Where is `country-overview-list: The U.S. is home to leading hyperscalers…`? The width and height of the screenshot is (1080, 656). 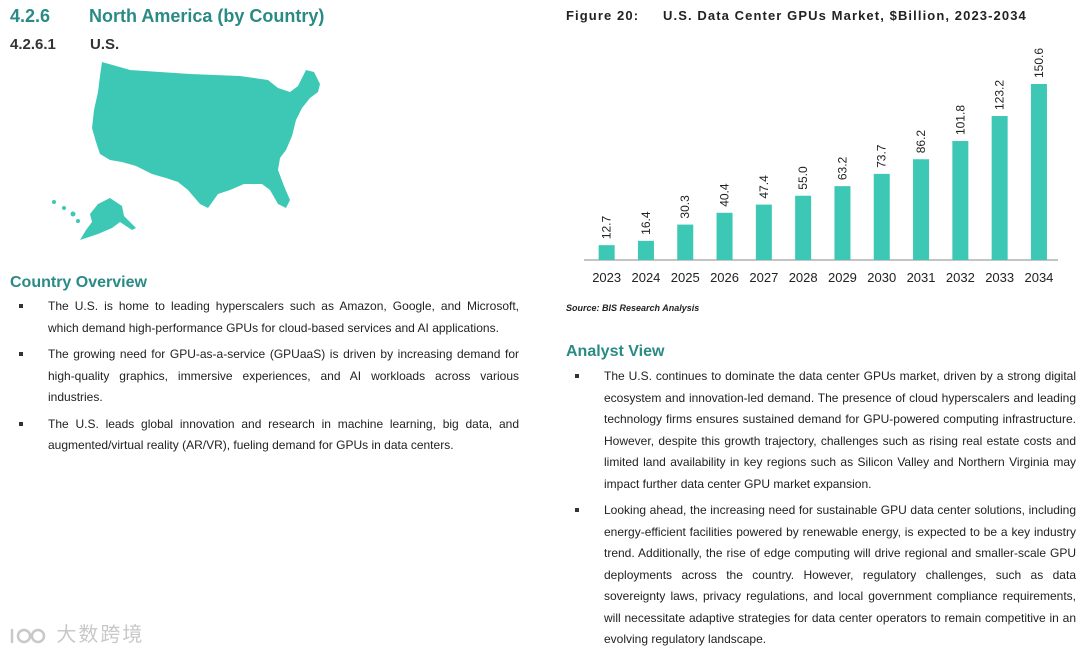
country-overview-list: The U.S. is home to leading hyperscalers… is located at coordinates (264, 379).